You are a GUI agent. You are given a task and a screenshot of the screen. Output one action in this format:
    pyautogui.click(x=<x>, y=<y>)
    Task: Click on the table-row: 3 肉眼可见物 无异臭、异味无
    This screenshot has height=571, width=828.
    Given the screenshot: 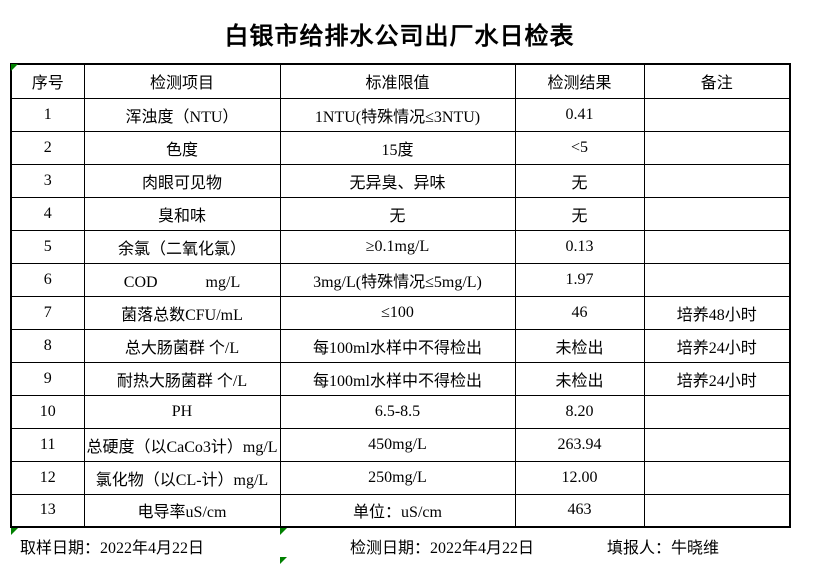 What is the action you would take?
    pyautogui.click(x=400, y=180)
    